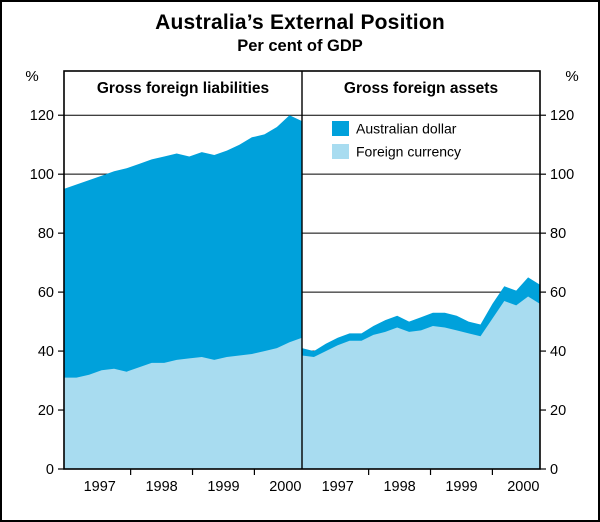 This screenshot has height=522, width=600. I want to click on panel-0-header: Gross foreign liabilities, so click(183, 88).